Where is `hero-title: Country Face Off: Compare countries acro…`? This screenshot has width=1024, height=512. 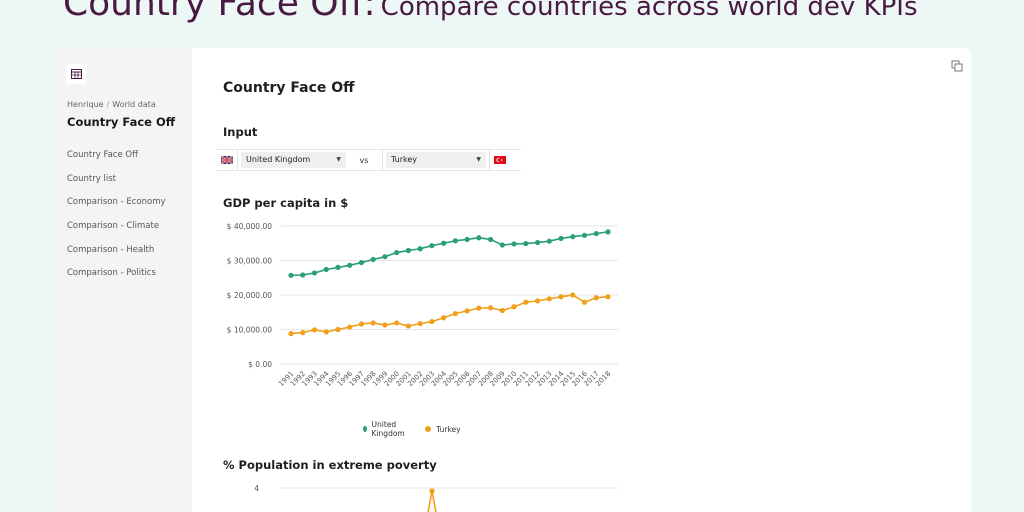
hero-title: Country Face Off: Compare countries acro… is located at coordinates (490, 11).